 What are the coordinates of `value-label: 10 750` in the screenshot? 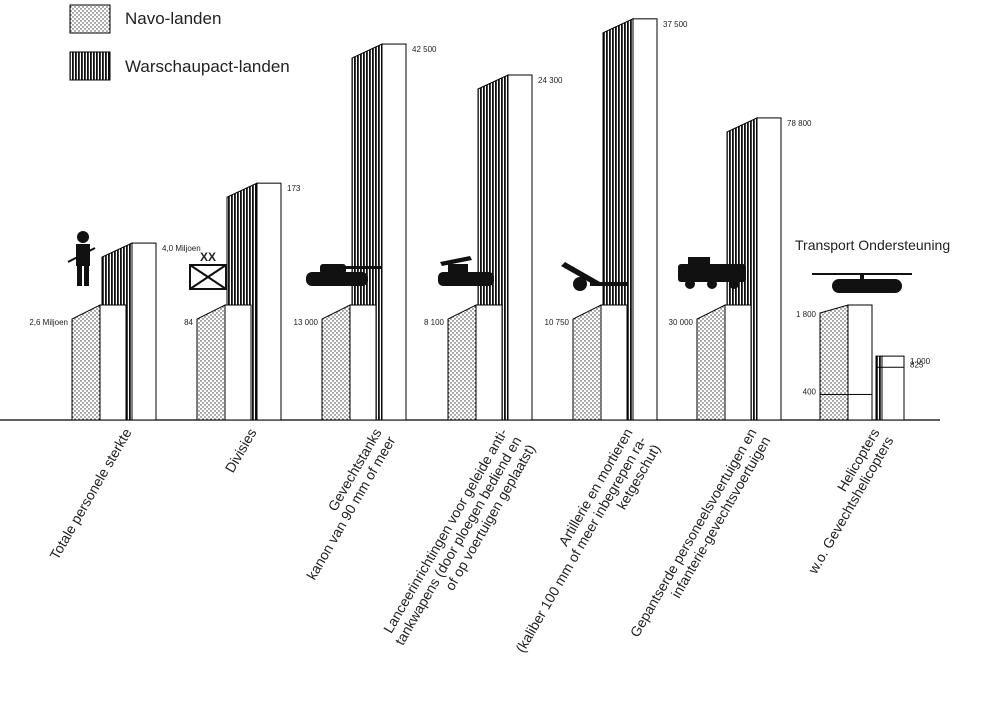 It's located at (557, 322).